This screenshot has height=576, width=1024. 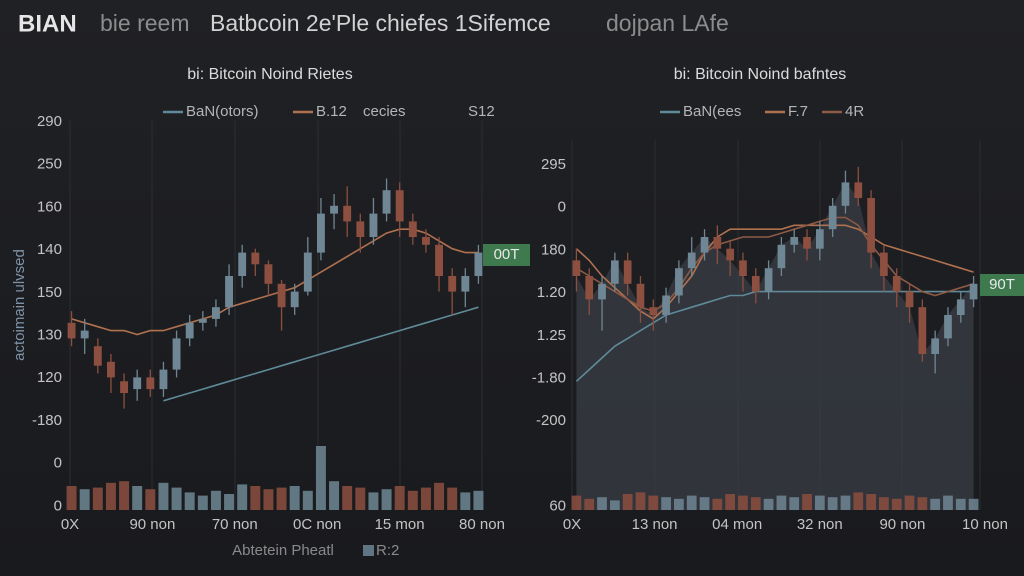 What do you see at coordinates (820, 524) in the screenshot?
I see `x-tick-label: 32 non` at bounding box center [820, 524].